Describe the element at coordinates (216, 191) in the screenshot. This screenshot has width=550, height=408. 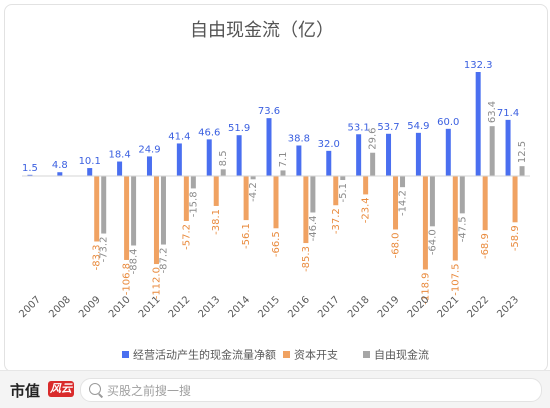
I see `bar-capex-2013` at that location.